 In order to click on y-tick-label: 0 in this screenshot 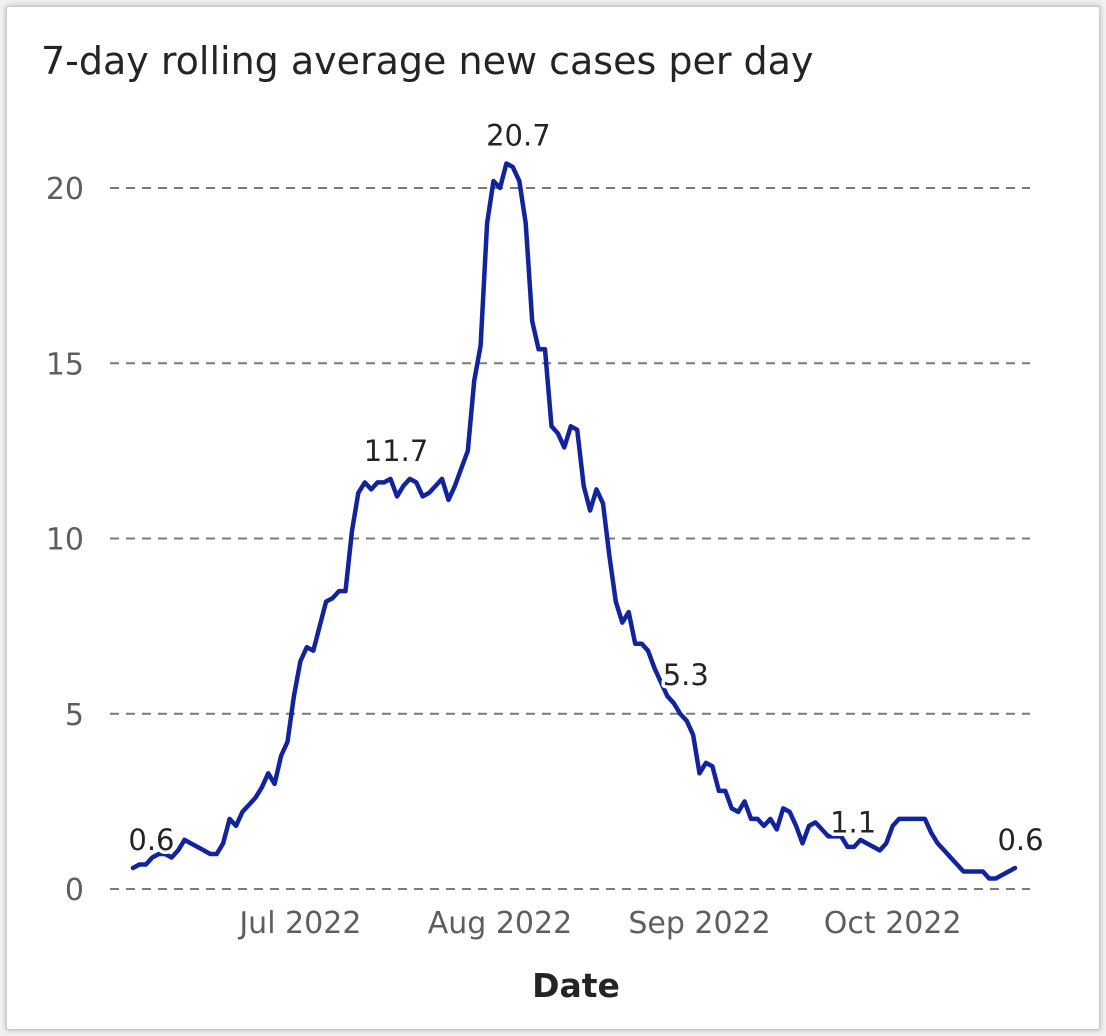, I will do `click(74, 890)`.